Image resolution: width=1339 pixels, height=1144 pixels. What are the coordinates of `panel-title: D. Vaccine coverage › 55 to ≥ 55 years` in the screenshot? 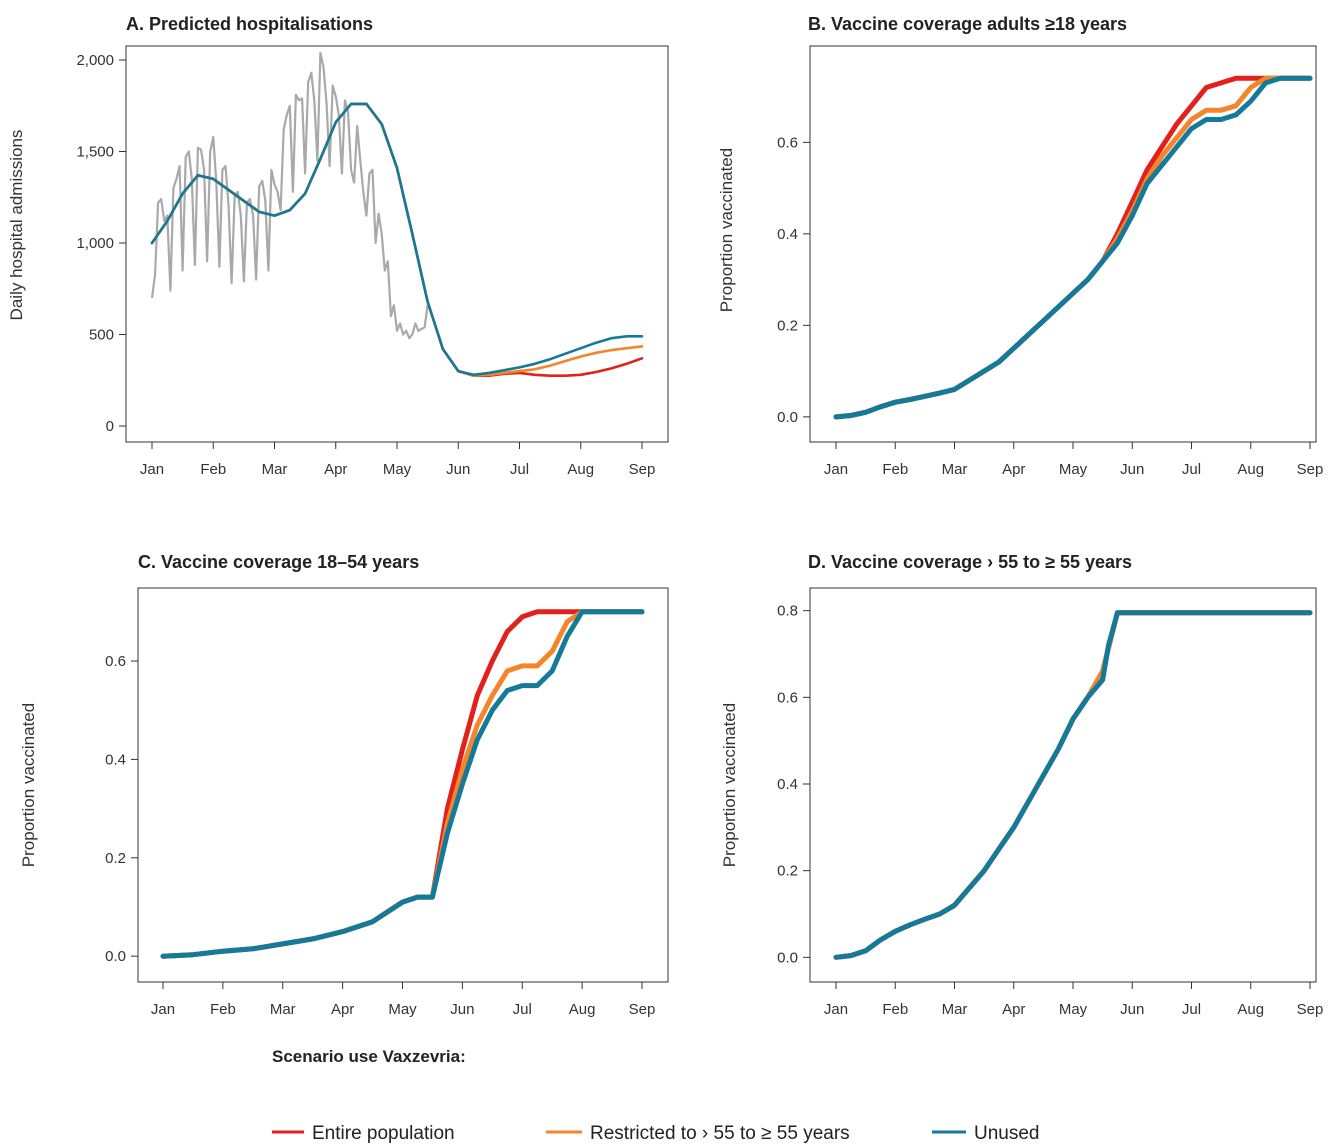 It's located at (970, 562).